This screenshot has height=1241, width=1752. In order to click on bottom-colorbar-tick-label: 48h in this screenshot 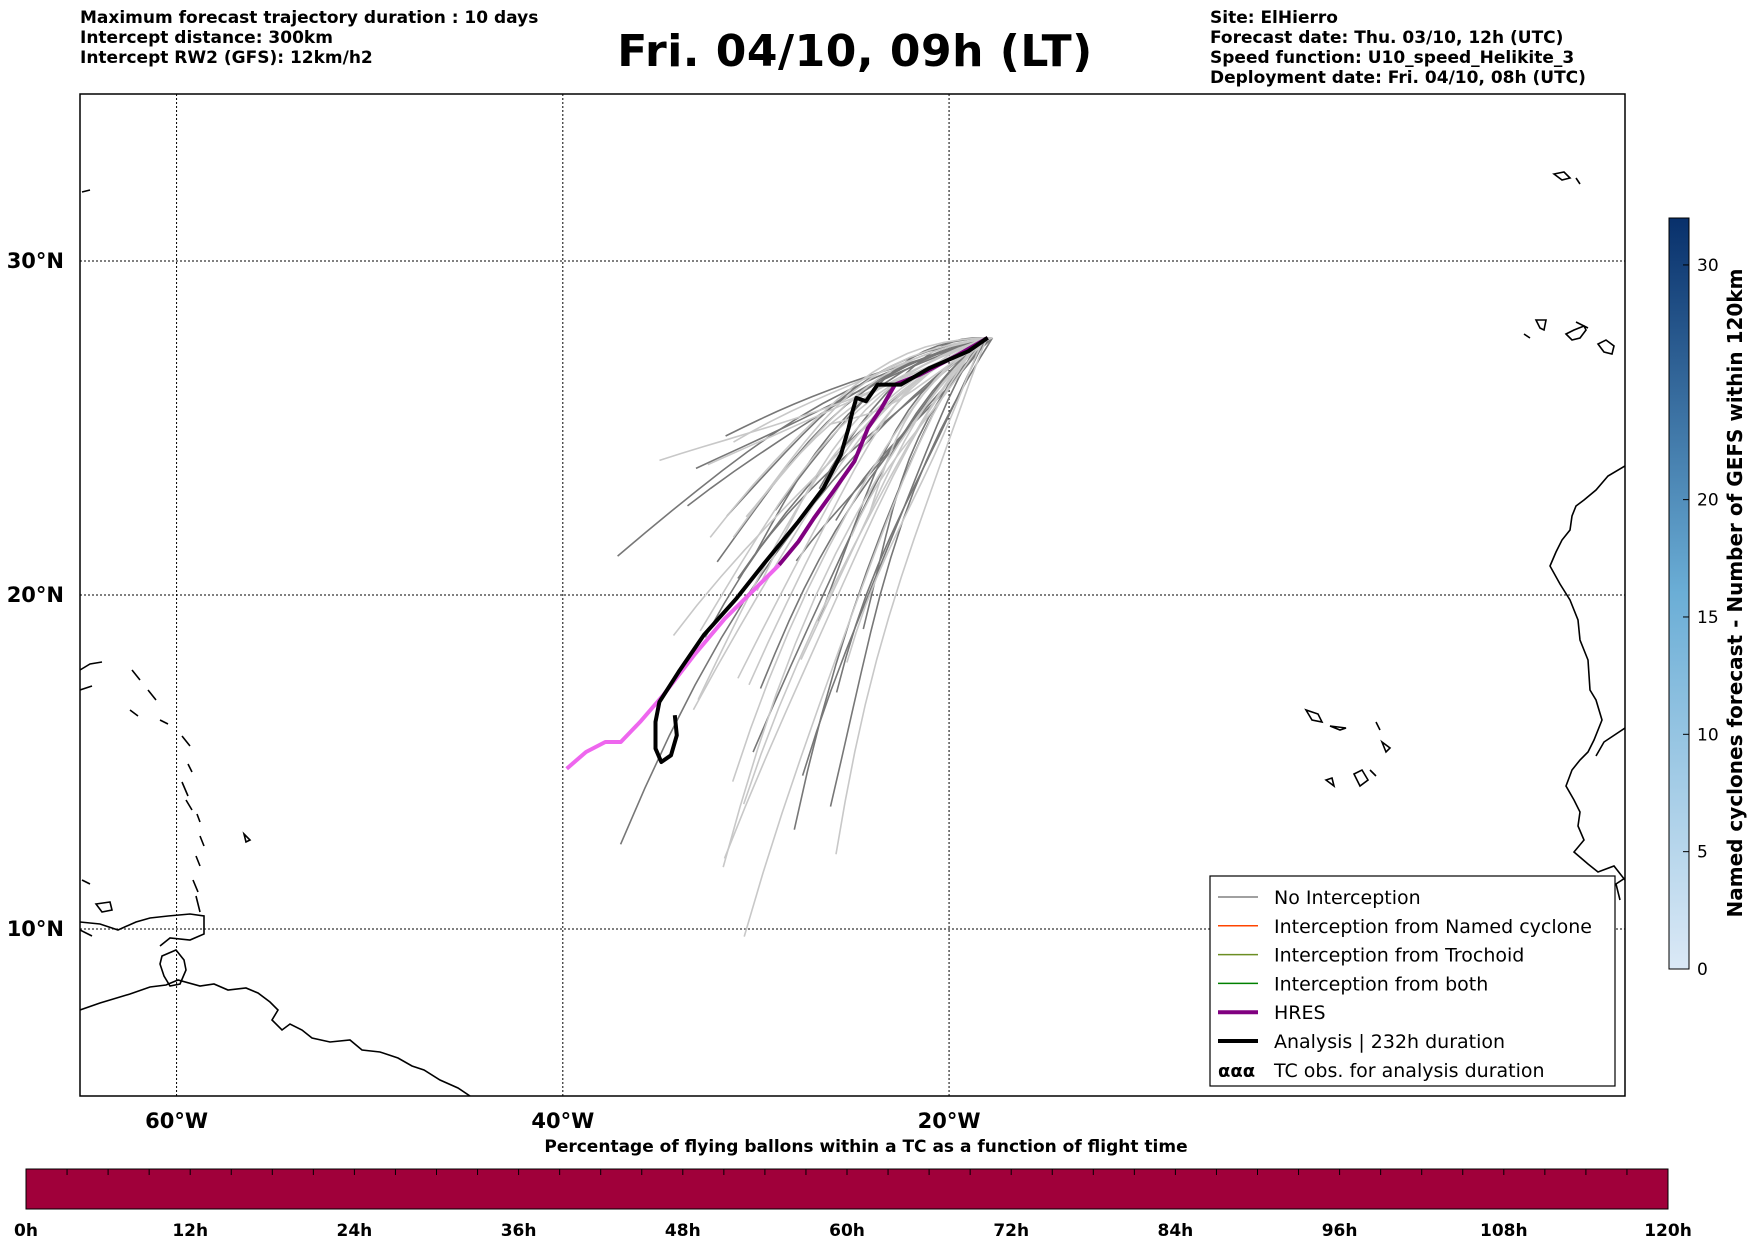, I will do `click(683, 1231)`.